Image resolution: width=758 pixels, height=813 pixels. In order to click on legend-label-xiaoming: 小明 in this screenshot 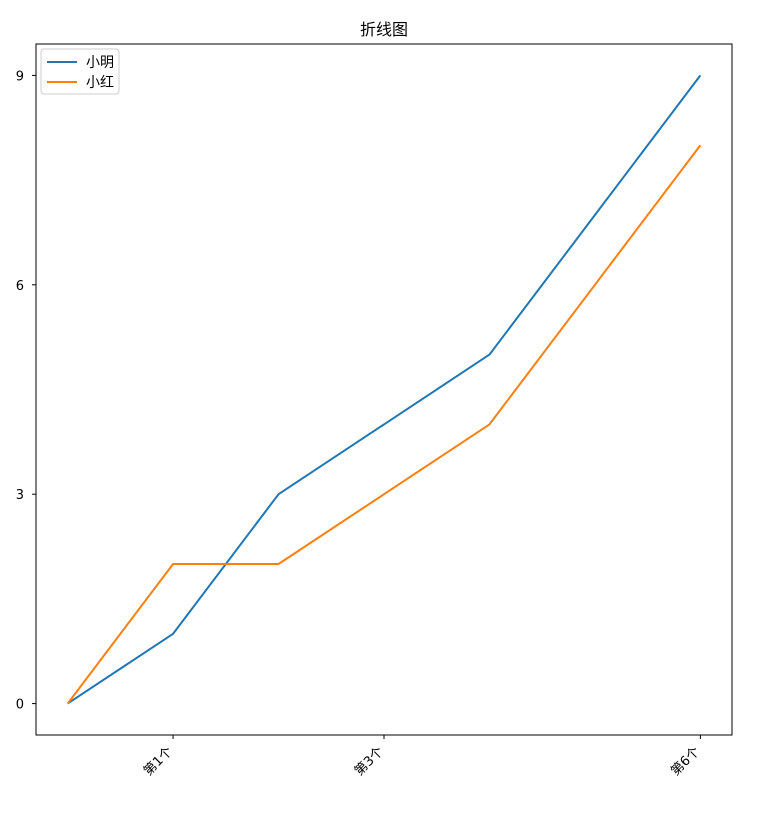, I will do `click(100, 63)`.